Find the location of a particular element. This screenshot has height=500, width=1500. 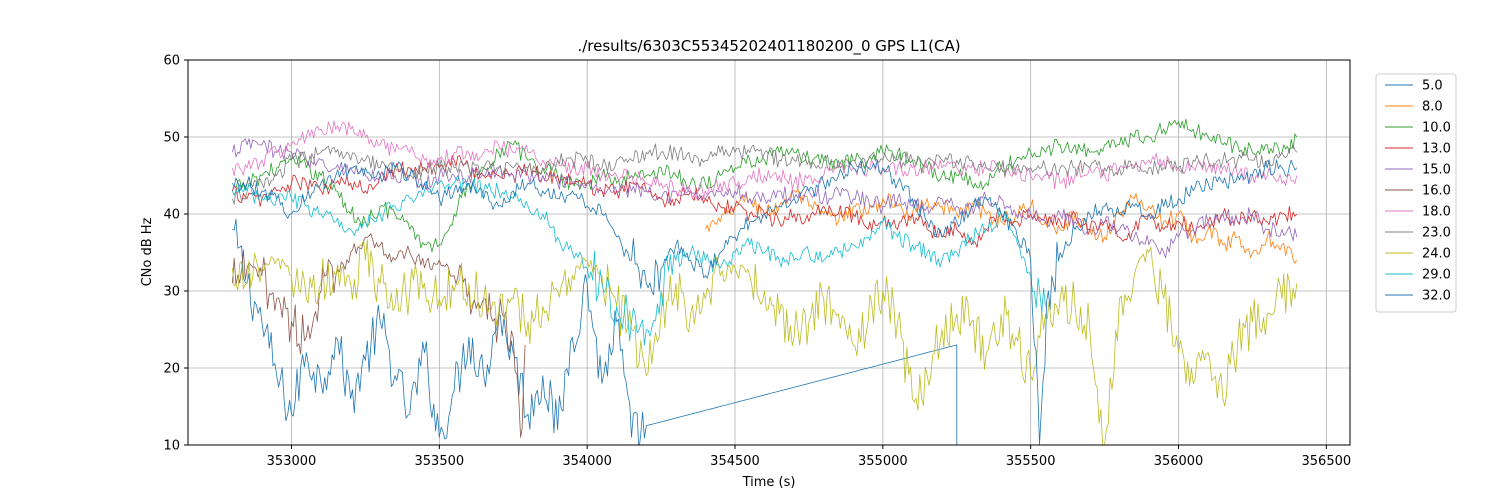

legend-label: 13.0 is located at coordinates (1436, 149).